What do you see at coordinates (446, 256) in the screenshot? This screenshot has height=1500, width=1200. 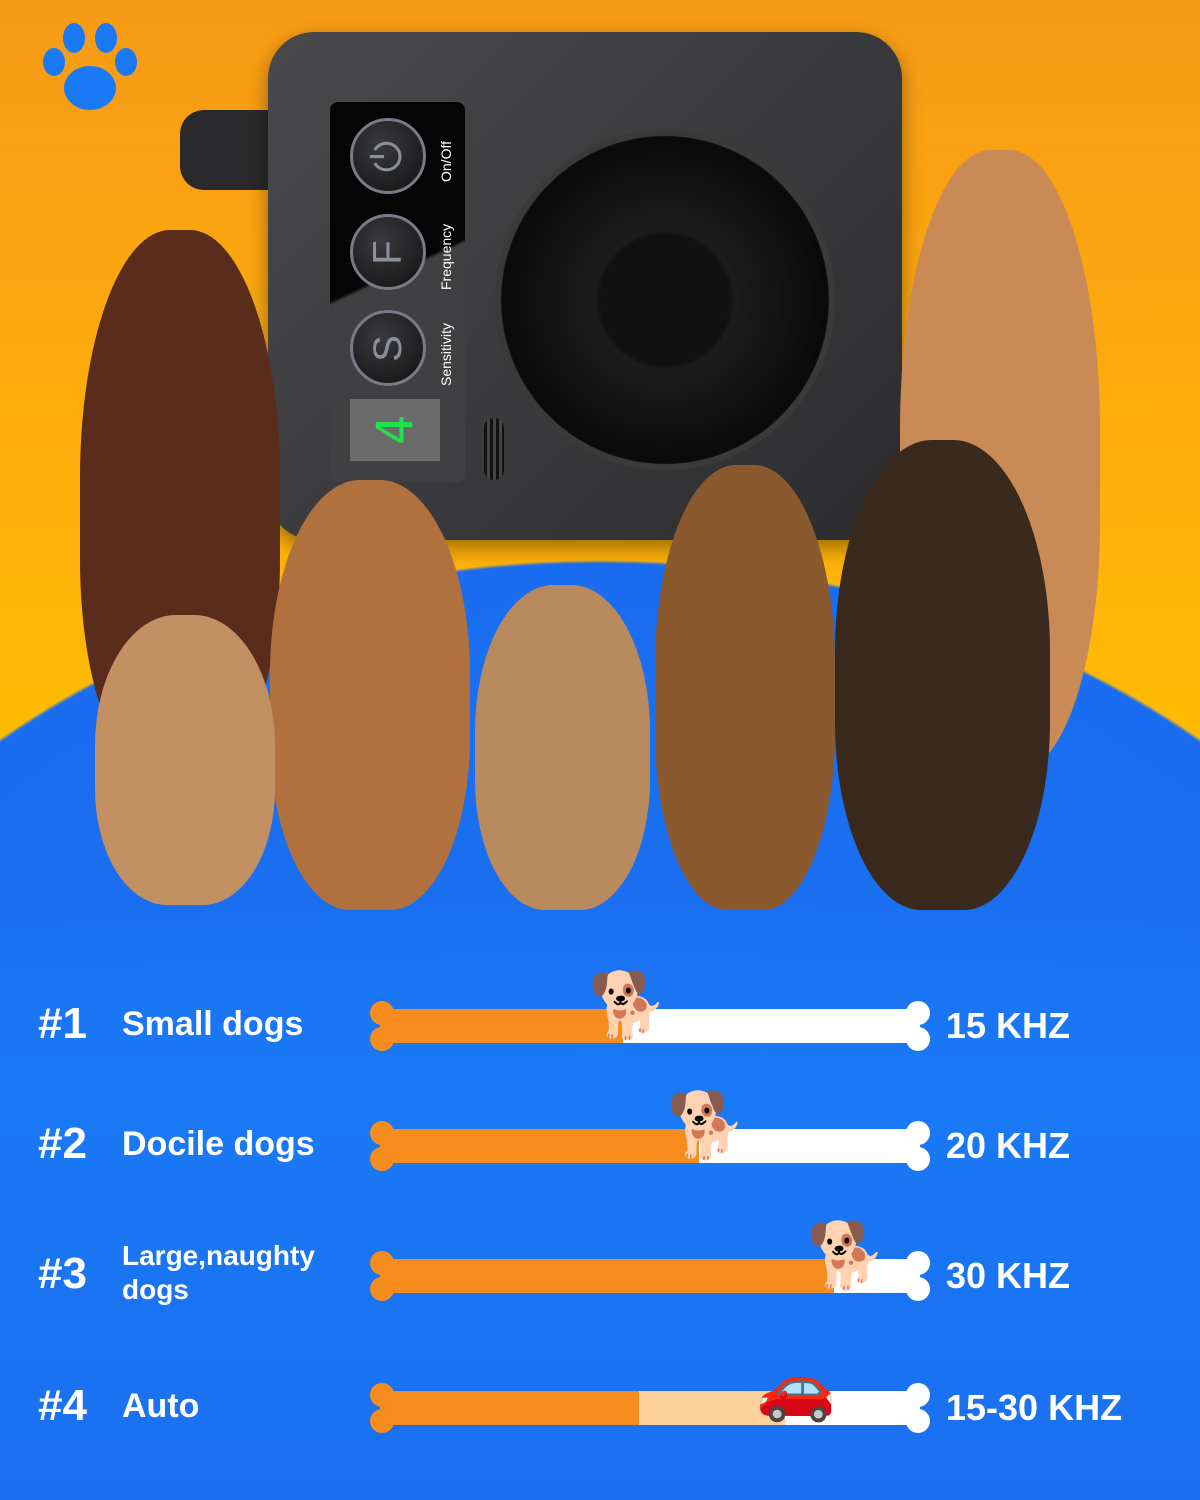 I see `frequency-label: Frequency` at bounding box center [446, 256].